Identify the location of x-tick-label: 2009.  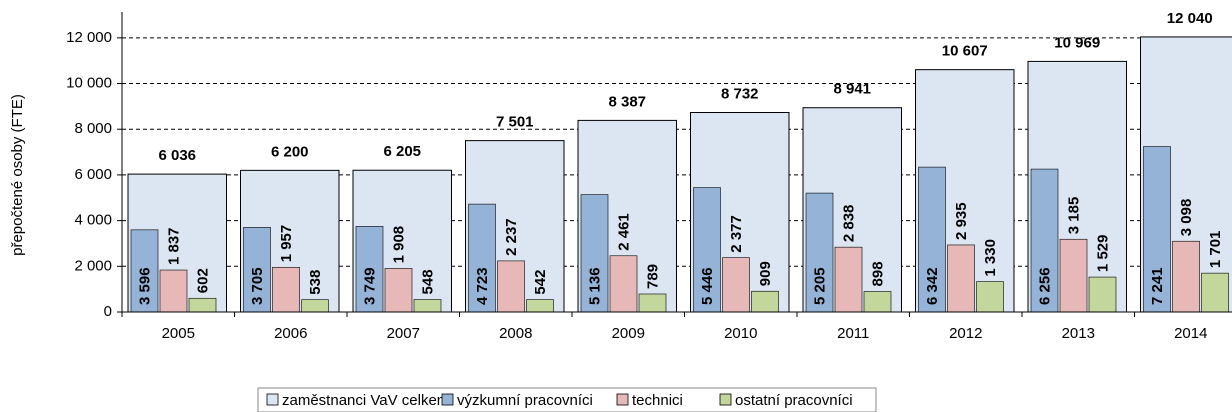
(628, 333).